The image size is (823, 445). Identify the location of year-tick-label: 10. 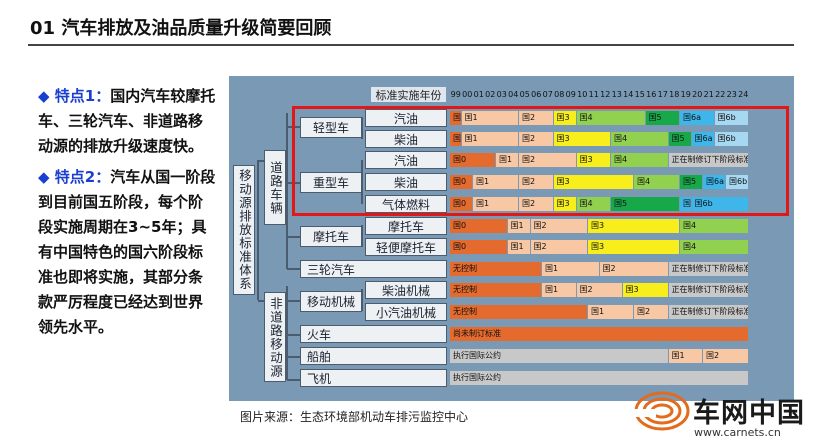
(582, 94).